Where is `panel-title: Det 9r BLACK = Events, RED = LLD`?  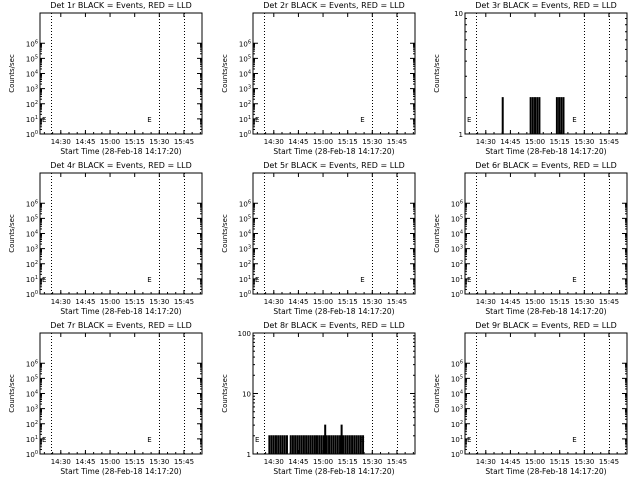
panel-title: Det 9r BLACK = Events, RED = LLD is located at coordinates (546, 325).